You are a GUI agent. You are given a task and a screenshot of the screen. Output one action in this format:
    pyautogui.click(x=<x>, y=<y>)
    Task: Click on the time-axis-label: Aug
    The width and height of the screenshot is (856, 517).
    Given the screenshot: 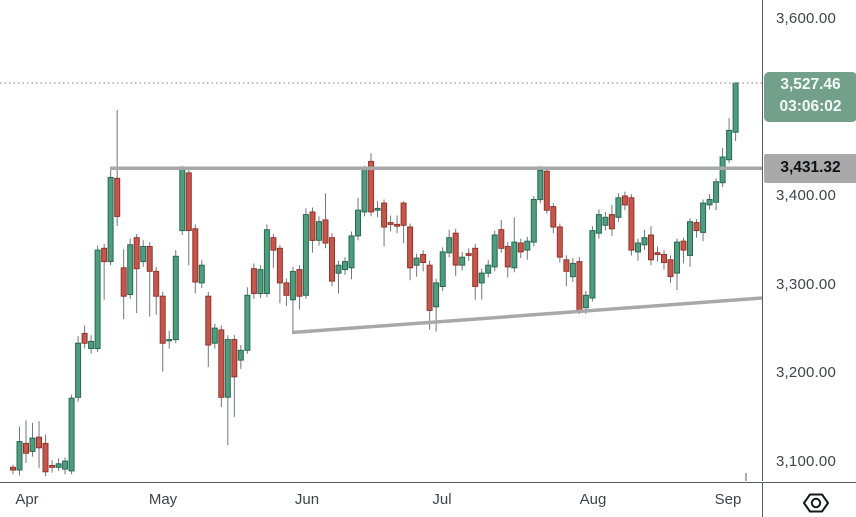 What is the action you would take?
    pyautogui.click(x=593, y=499)
    